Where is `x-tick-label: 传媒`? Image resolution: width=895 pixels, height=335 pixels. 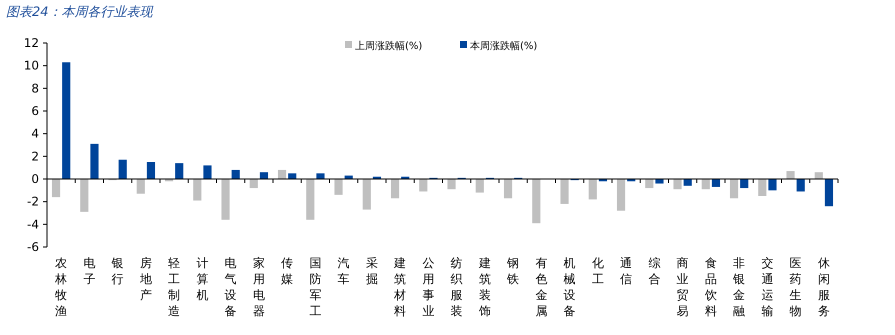 x-tick-label: 传媒 is located at coordinates (287, 271).